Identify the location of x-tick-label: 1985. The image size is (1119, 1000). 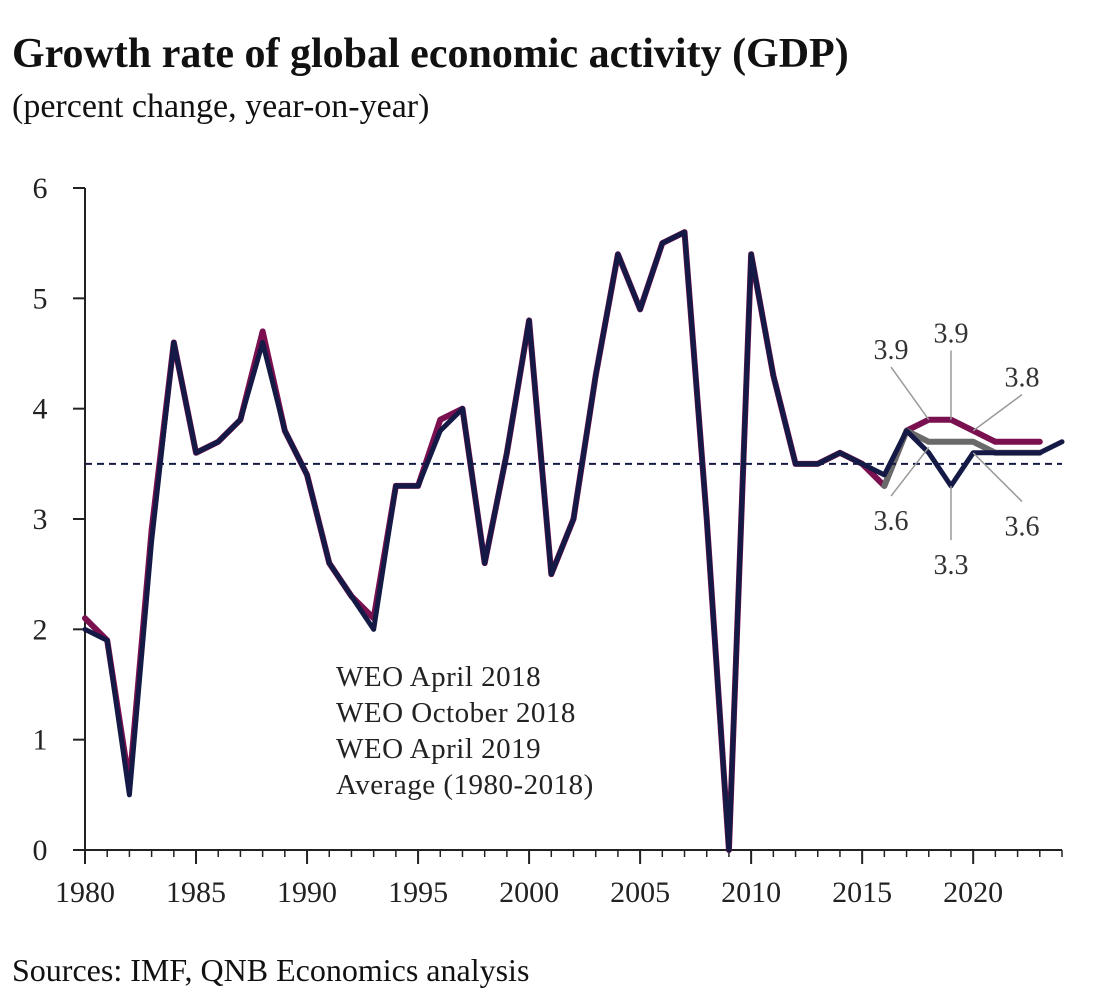
(196, 892).